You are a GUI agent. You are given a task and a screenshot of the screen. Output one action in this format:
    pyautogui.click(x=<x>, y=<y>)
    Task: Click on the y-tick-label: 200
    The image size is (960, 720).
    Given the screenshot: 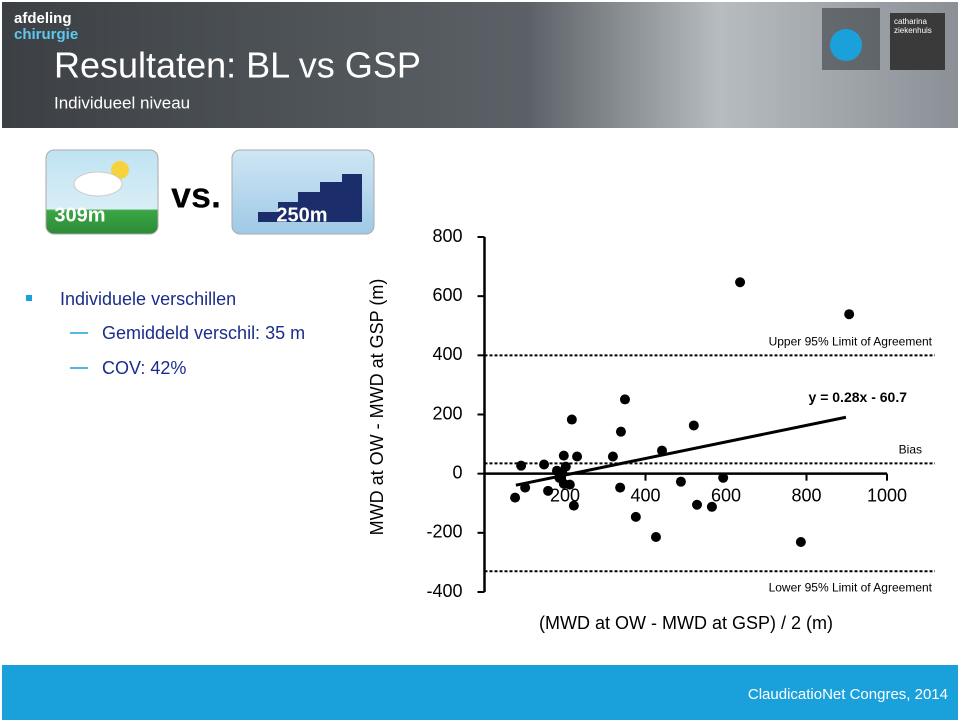 What is the action you would take?
    pyautogui.click(x=447, y=413)
    